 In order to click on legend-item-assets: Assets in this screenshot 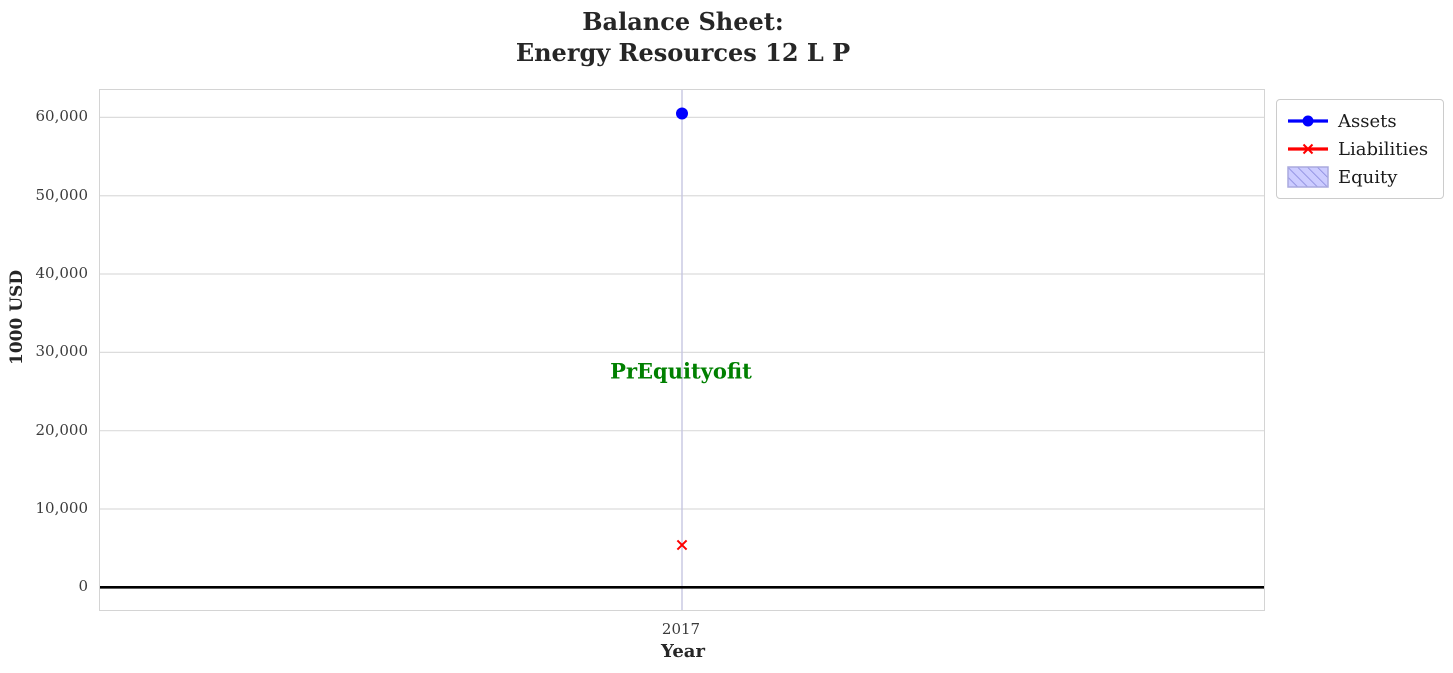, I will do `click(1360, 121)`.